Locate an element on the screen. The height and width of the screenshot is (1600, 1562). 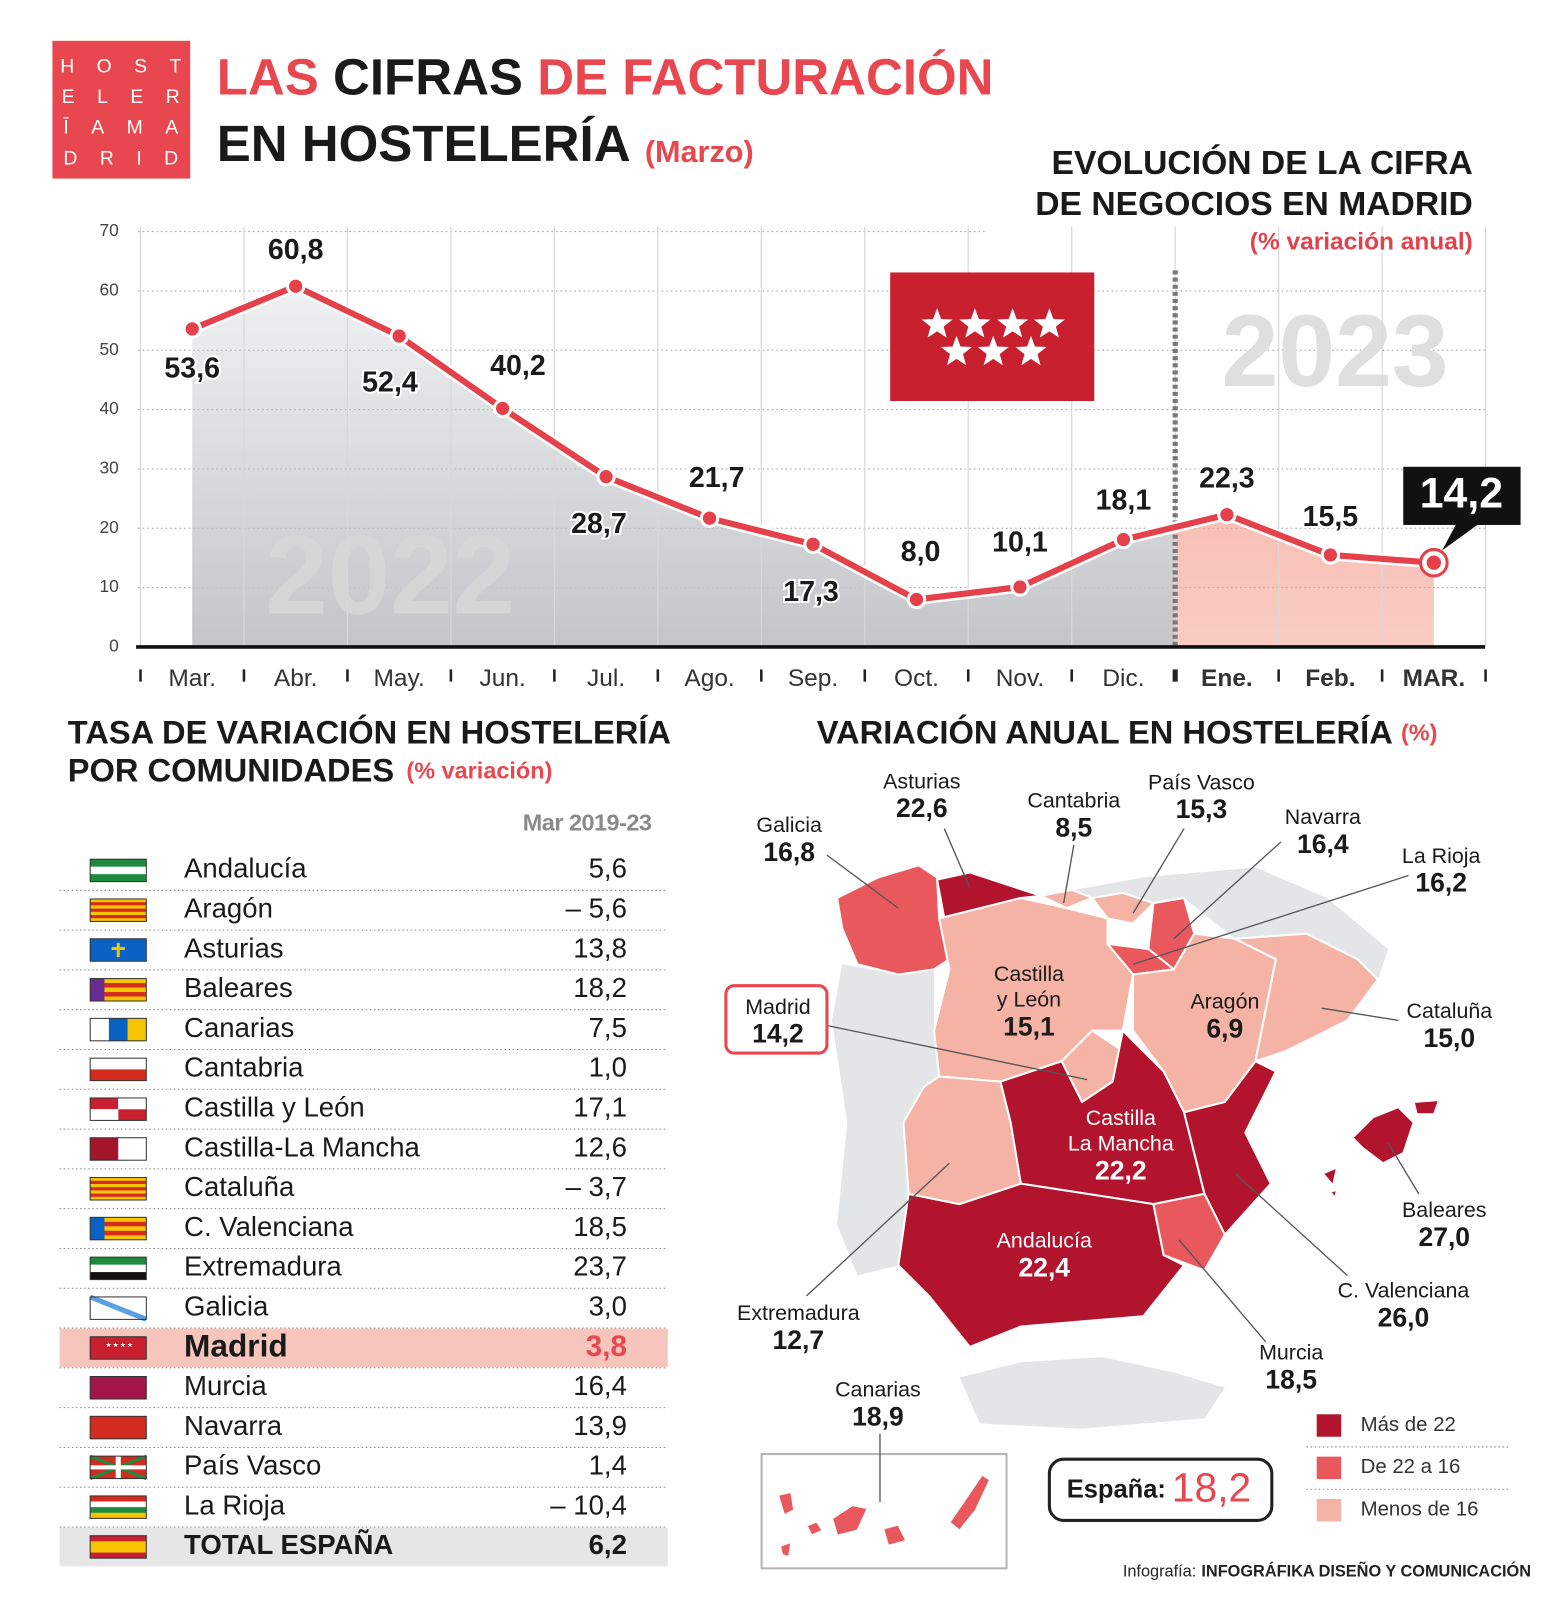
title-part: (Marzo) is located at coordinates (699, 152).